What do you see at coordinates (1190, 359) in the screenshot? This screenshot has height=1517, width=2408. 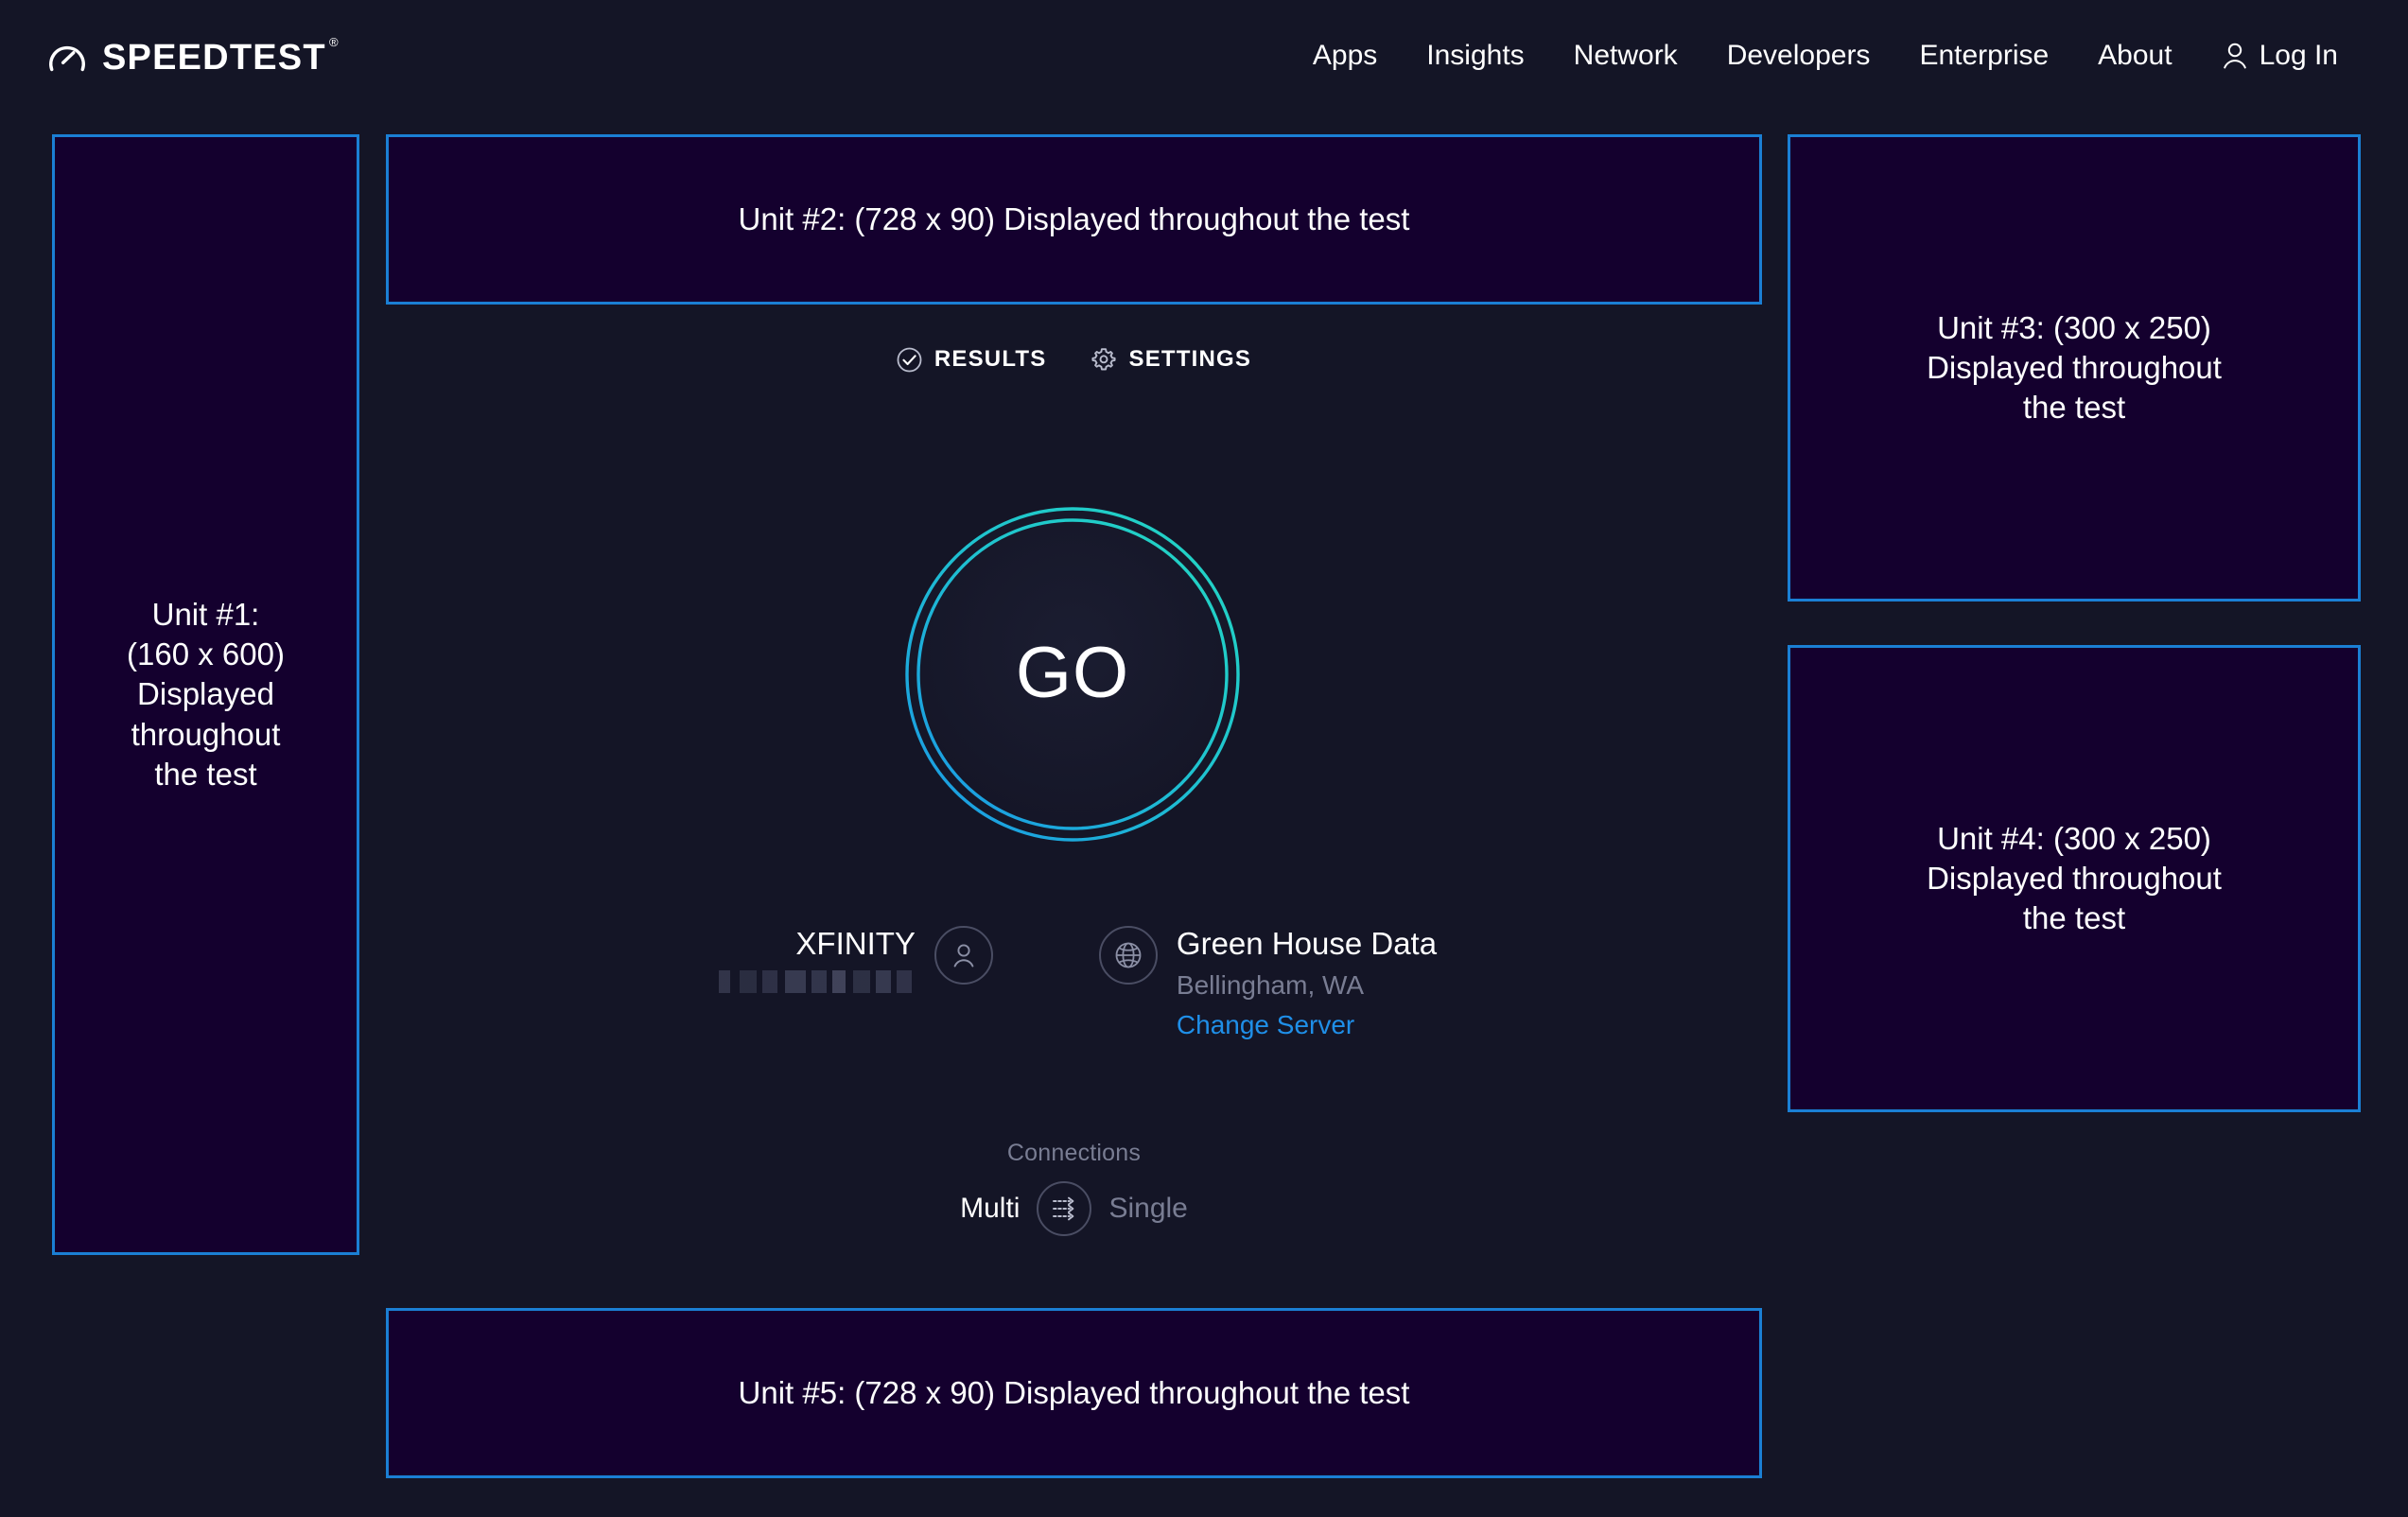 I see `settings-label: SETTINGS` at bounding box center [1190, 359].